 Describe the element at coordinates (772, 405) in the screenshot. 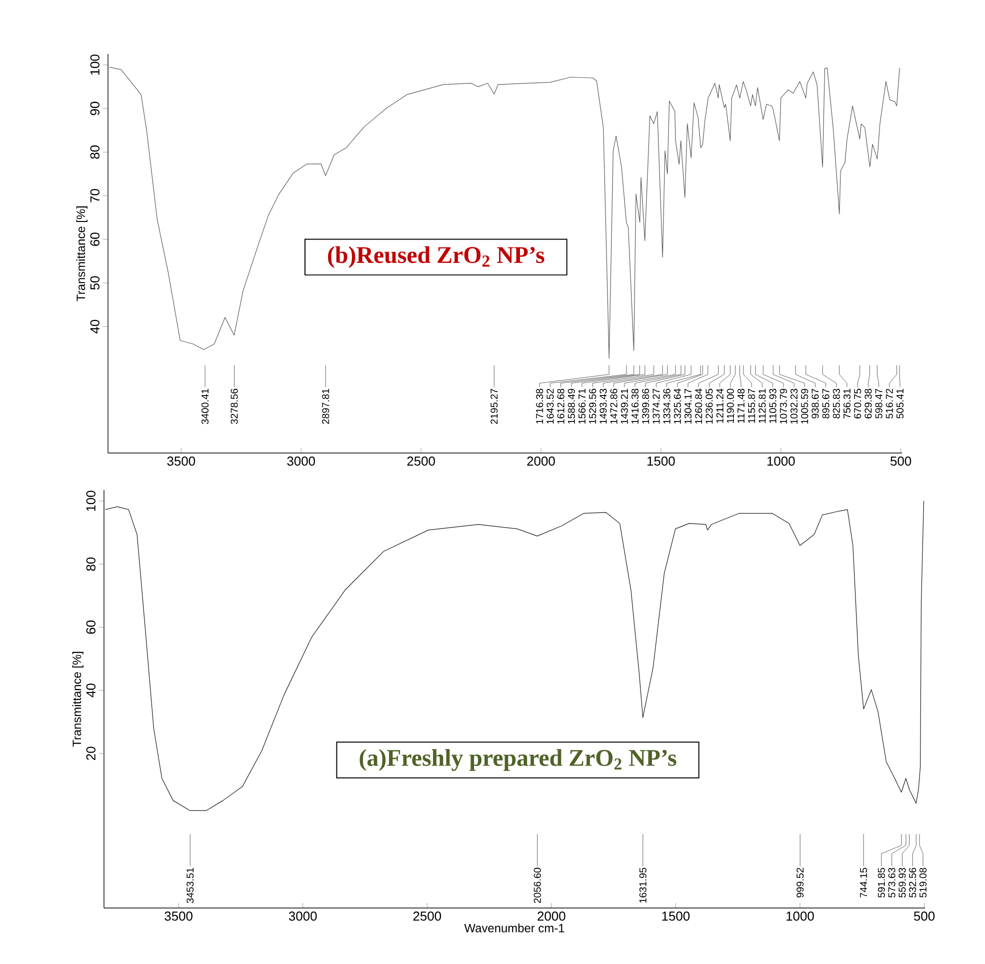

I see `annotation: 1105.93` at that location.